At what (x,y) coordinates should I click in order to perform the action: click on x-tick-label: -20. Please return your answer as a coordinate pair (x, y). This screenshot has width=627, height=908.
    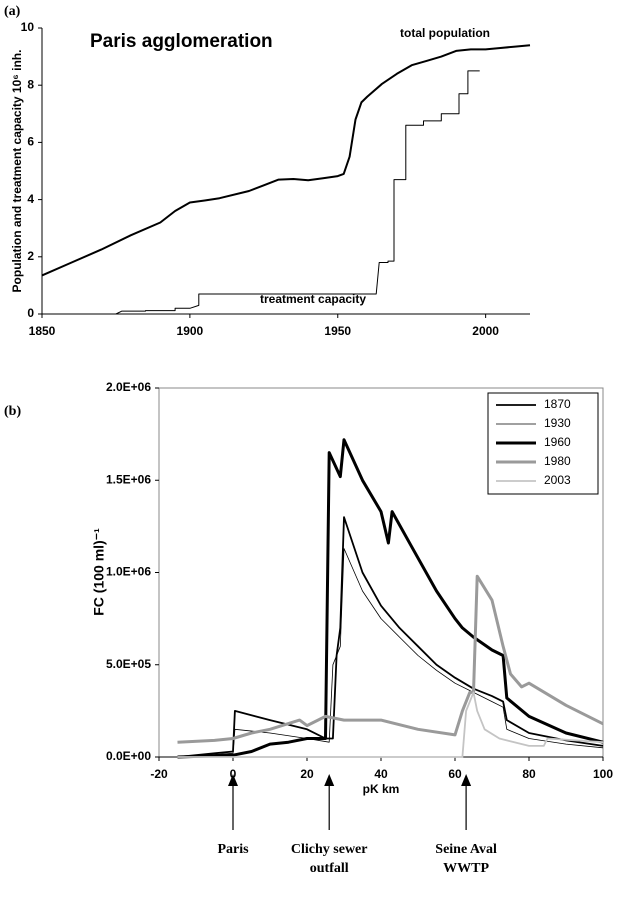
    Looking at the image, I should click on (159, 774).